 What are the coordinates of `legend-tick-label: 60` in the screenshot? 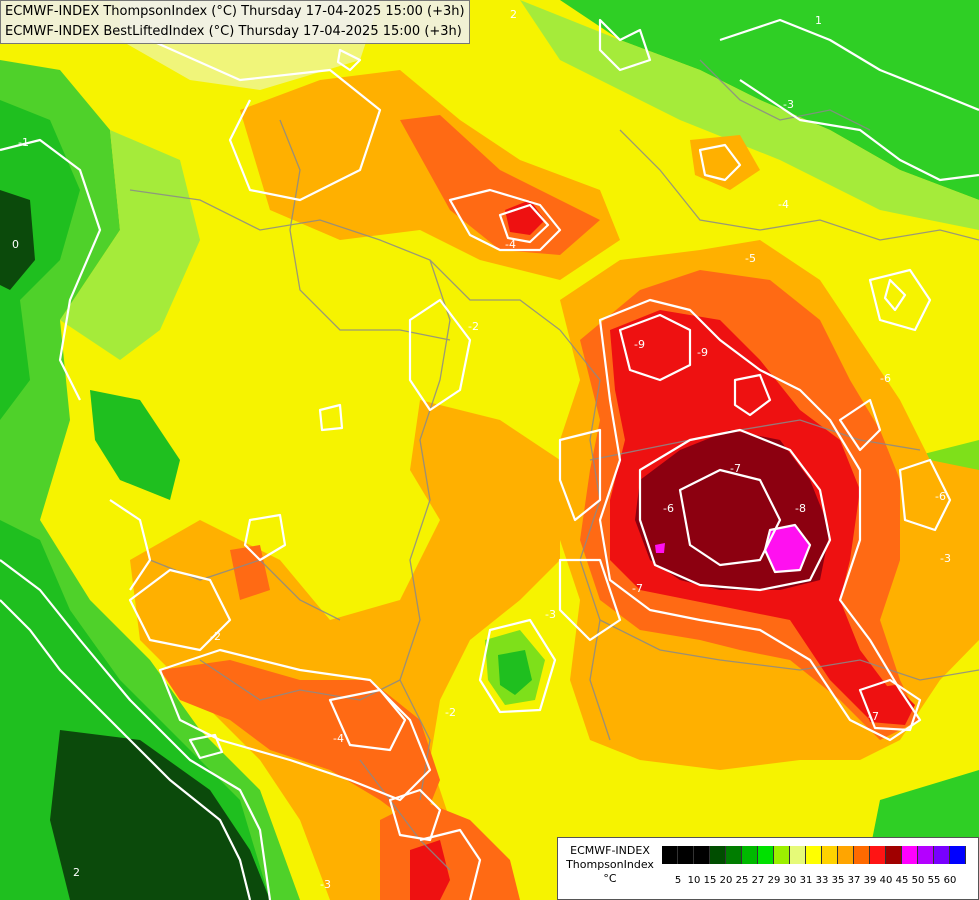 It's located at (950, 880).